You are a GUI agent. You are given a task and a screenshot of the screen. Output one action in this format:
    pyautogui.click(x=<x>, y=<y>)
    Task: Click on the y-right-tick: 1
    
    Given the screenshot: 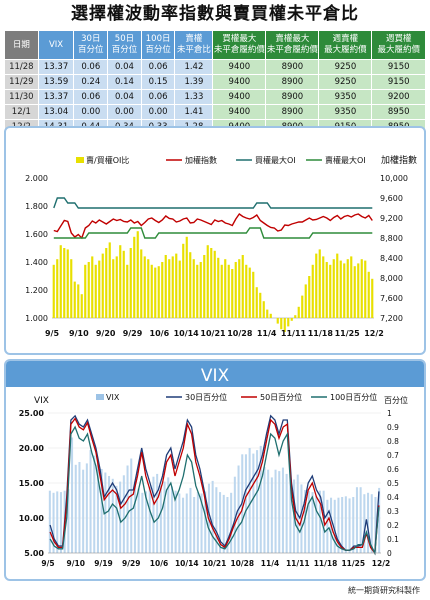 What is the action you would take?
    pyautogui.click(x=389, y=413)
    